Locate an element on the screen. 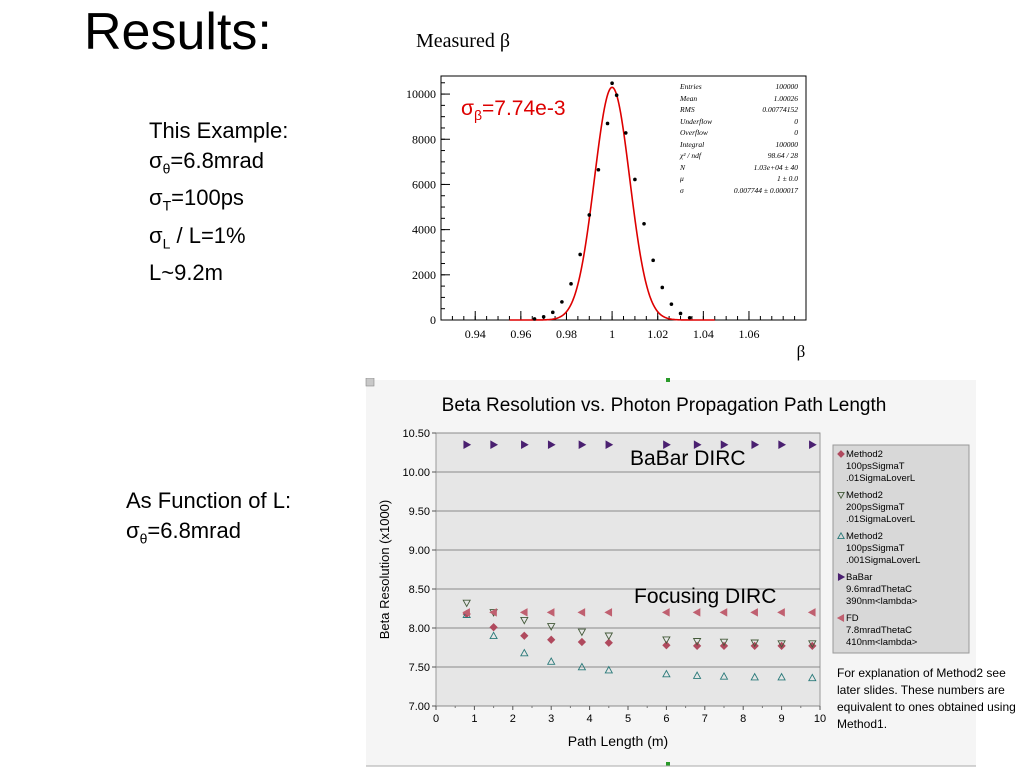 The height and width of the screenshot is (768, 1024). stats-label: Integral is located at coordinates (692, 144).